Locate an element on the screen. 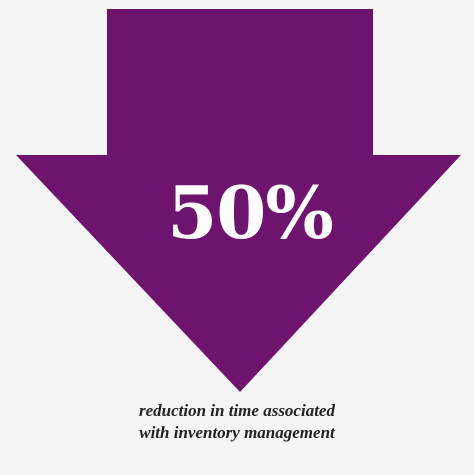 The width and height of the screenshot is (474, 475). stat-value: 50% is located at coordinates (250, 212).